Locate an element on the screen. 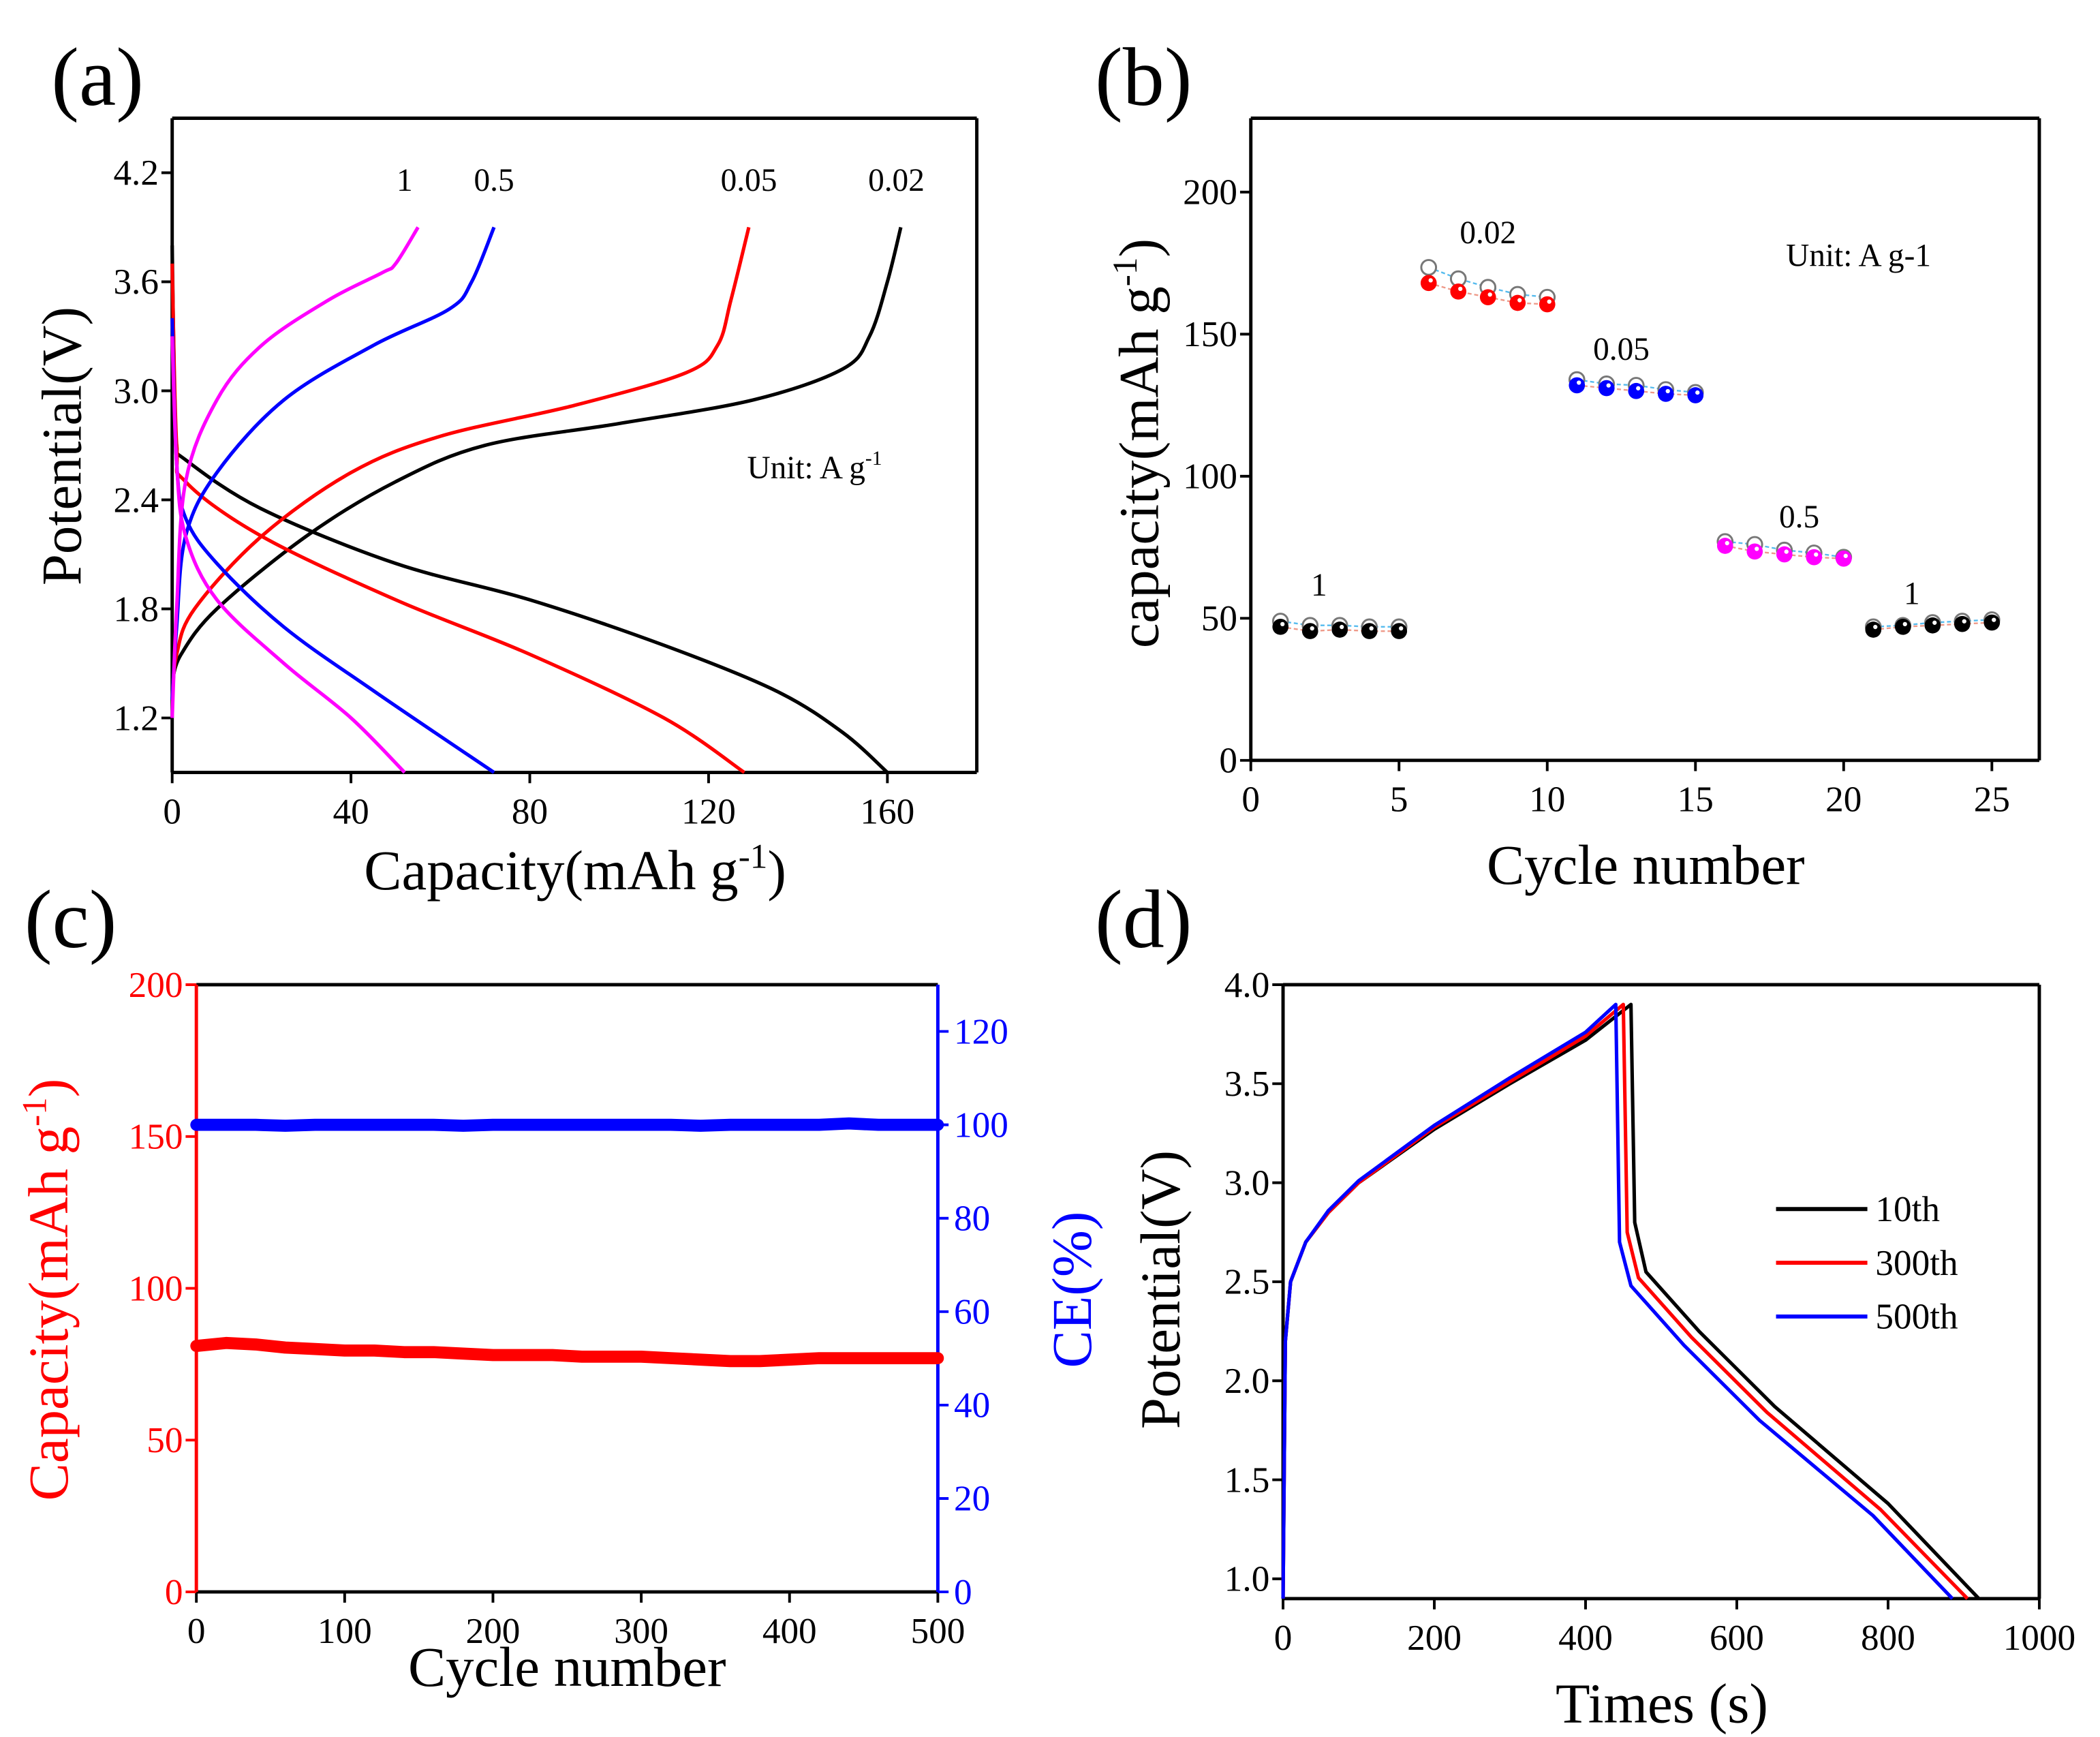 The width and height of the screenshot is (2100, 1737). x-tick-label: 160 is located at coordinates (887, 811).